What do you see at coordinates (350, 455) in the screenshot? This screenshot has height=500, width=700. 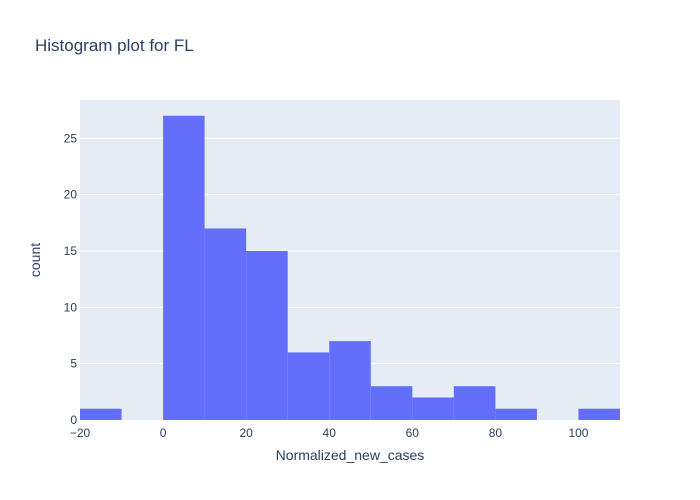 I see `x-axis-title: Normalized_new_cases` at bounding box center [350, 455].